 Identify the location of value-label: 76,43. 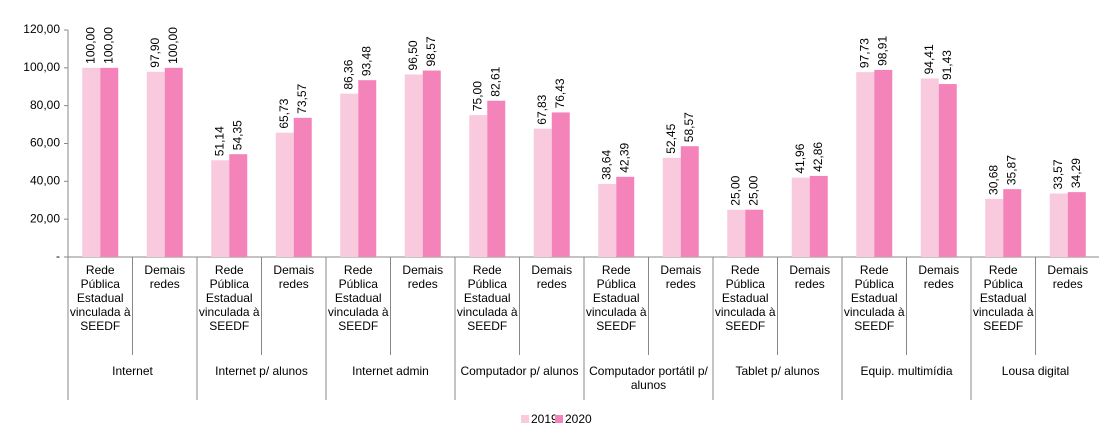
(560, 93).